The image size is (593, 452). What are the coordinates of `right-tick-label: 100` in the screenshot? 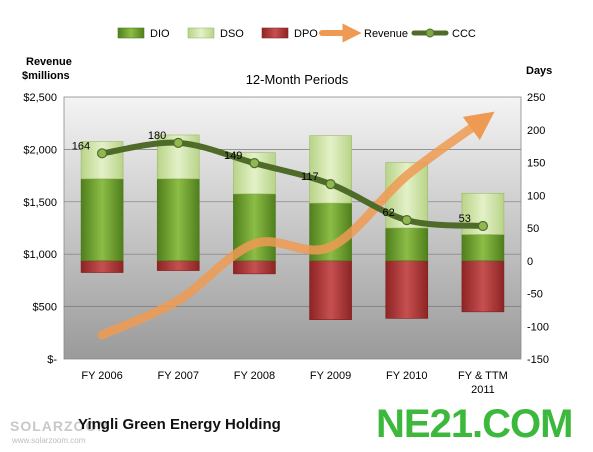 It's located at (536, 196).